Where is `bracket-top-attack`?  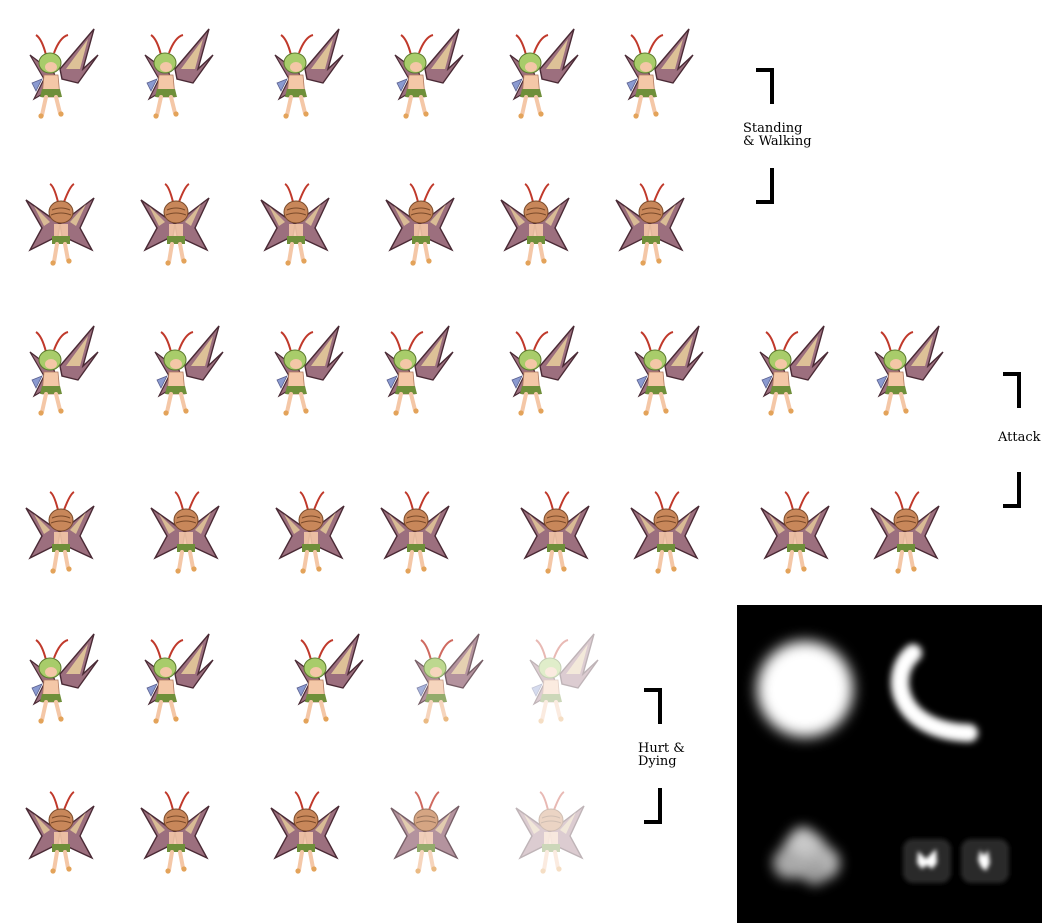
bracket-top-attack is located at coordinates (1012, 390).